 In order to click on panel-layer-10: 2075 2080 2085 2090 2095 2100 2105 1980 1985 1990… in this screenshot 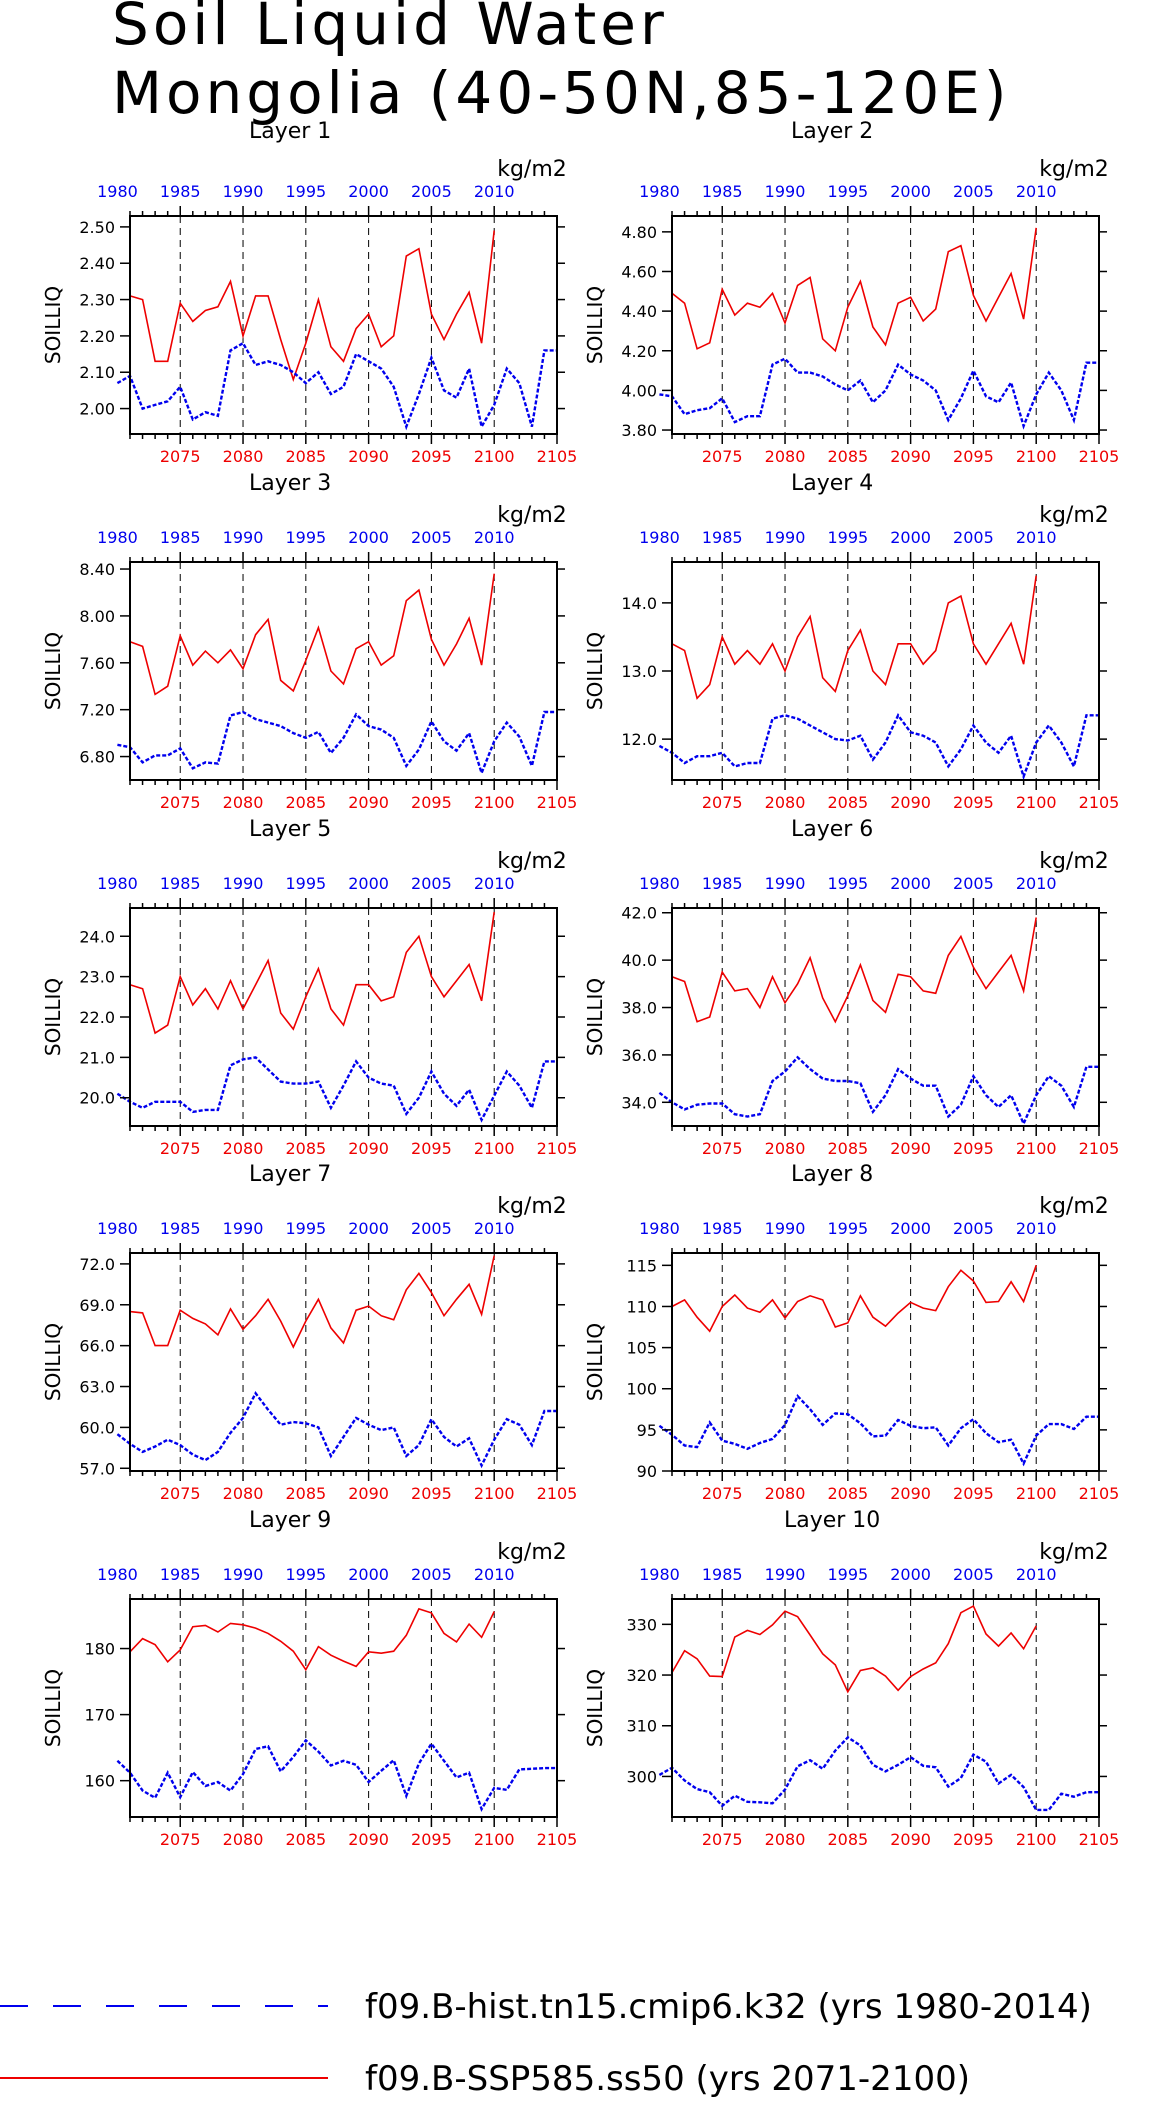, I will do `click(851, 1678)`.